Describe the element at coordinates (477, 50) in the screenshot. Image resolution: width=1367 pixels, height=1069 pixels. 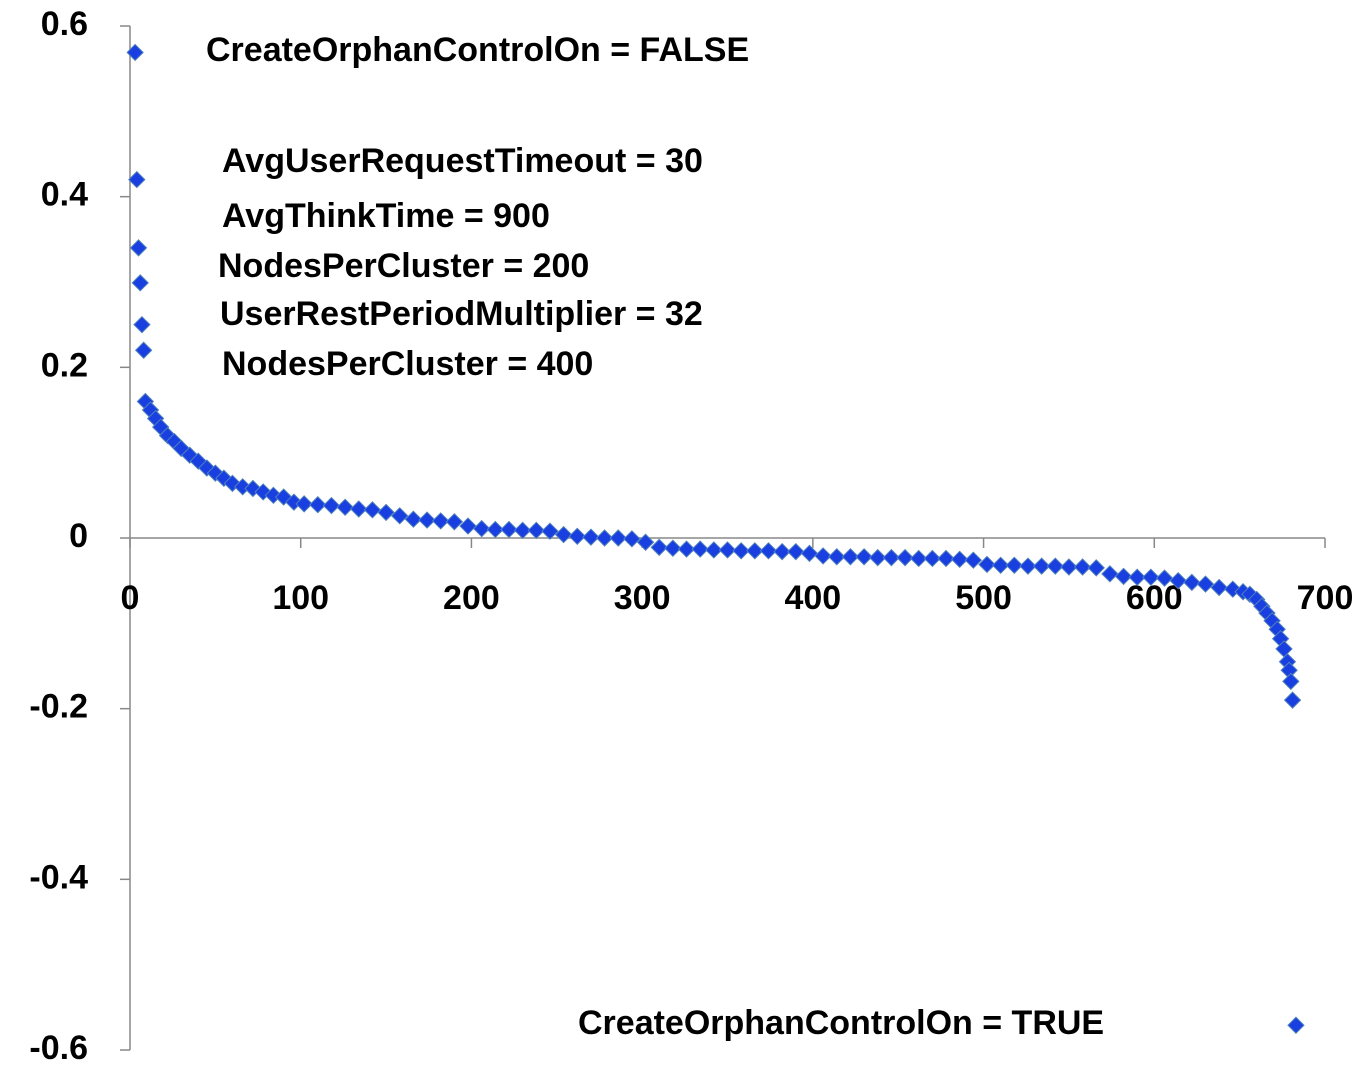
I see `annotation: CreateOrphanControlOn = FALSE` at that location.